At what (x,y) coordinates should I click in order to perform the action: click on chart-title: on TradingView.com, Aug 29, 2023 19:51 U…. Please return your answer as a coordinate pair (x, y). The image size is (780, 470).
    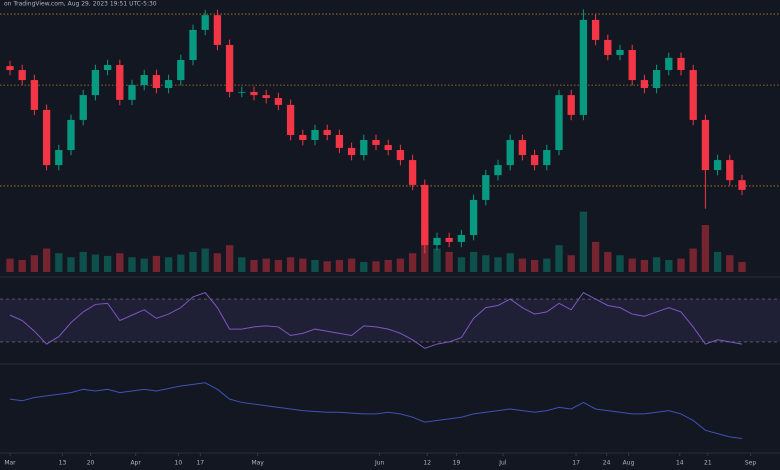
    Looking at the image, I should click on (80, 4).